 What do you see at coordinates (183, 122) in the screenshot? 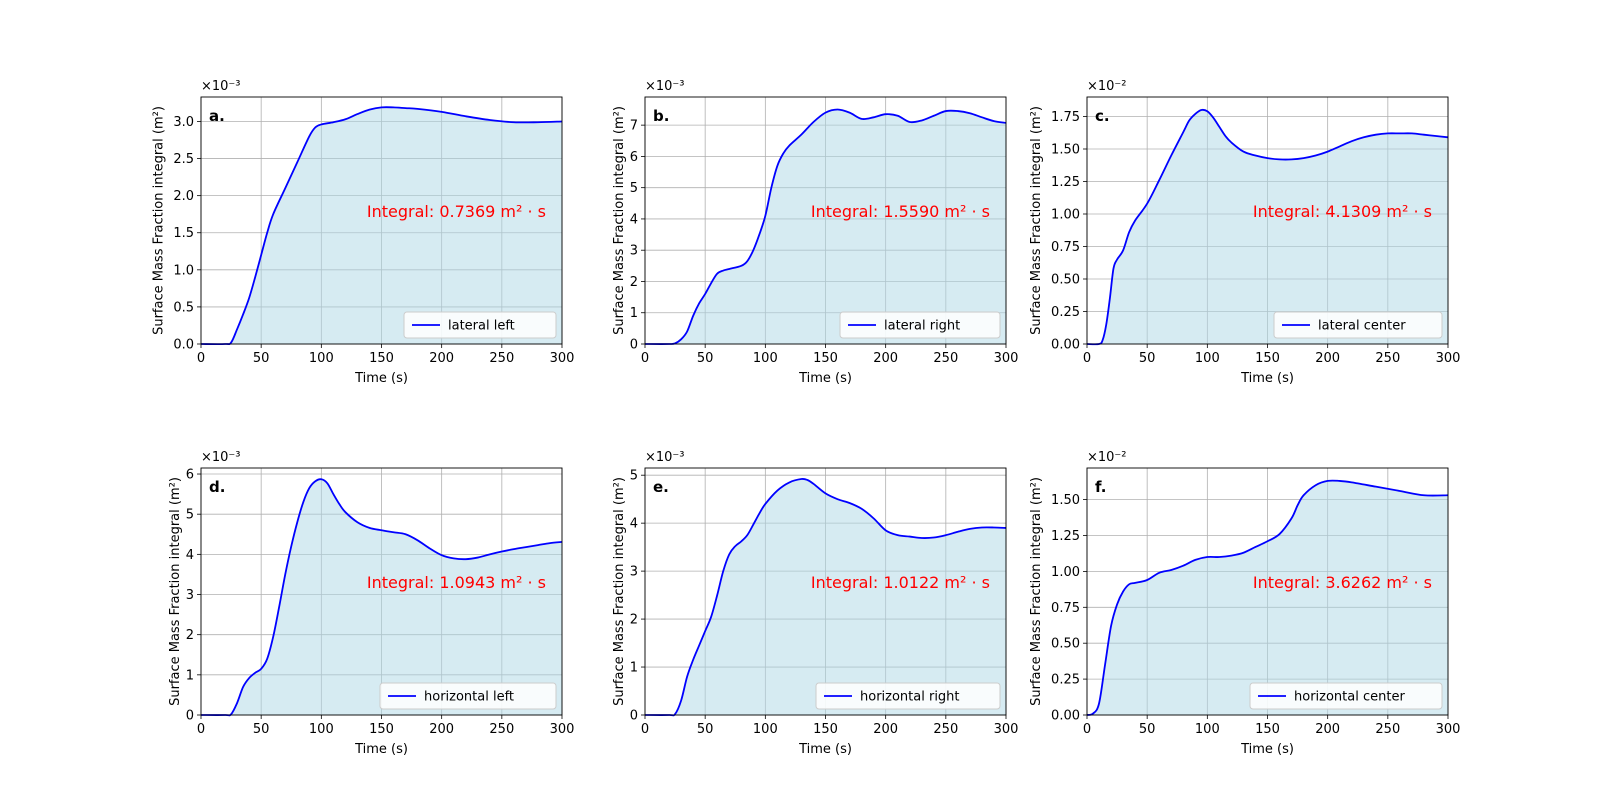
I see `y-tick-label: 3.0` at bounding box center [183, 122].